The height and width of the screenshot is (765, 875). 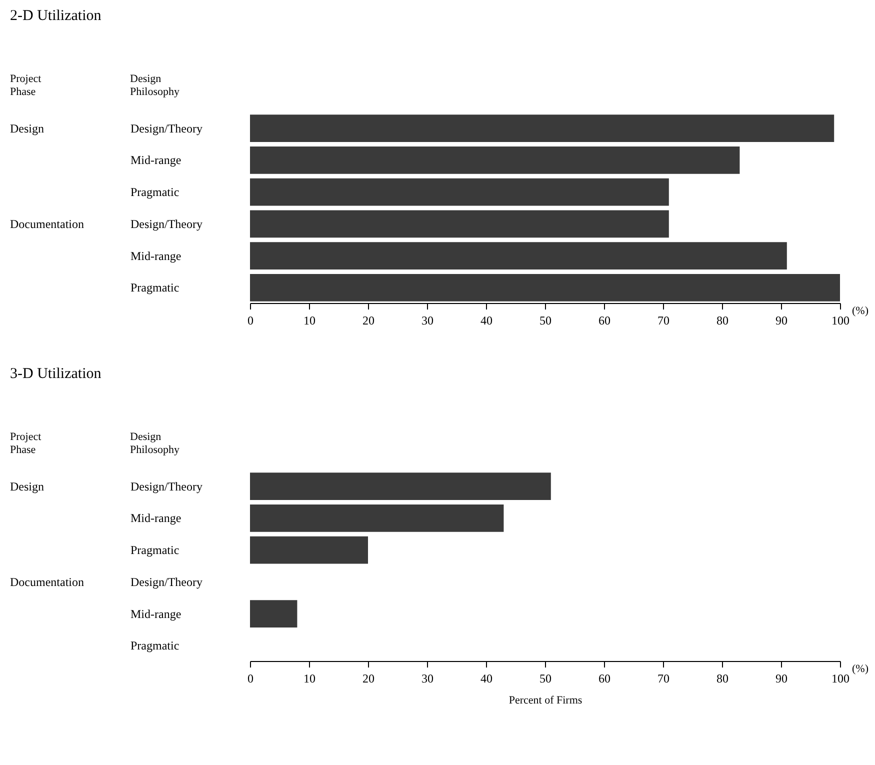 What do you see at coordinates (56, 374) in the screenshot?
I see `text: 3-D Utilization` at bounding box center [56, 374].